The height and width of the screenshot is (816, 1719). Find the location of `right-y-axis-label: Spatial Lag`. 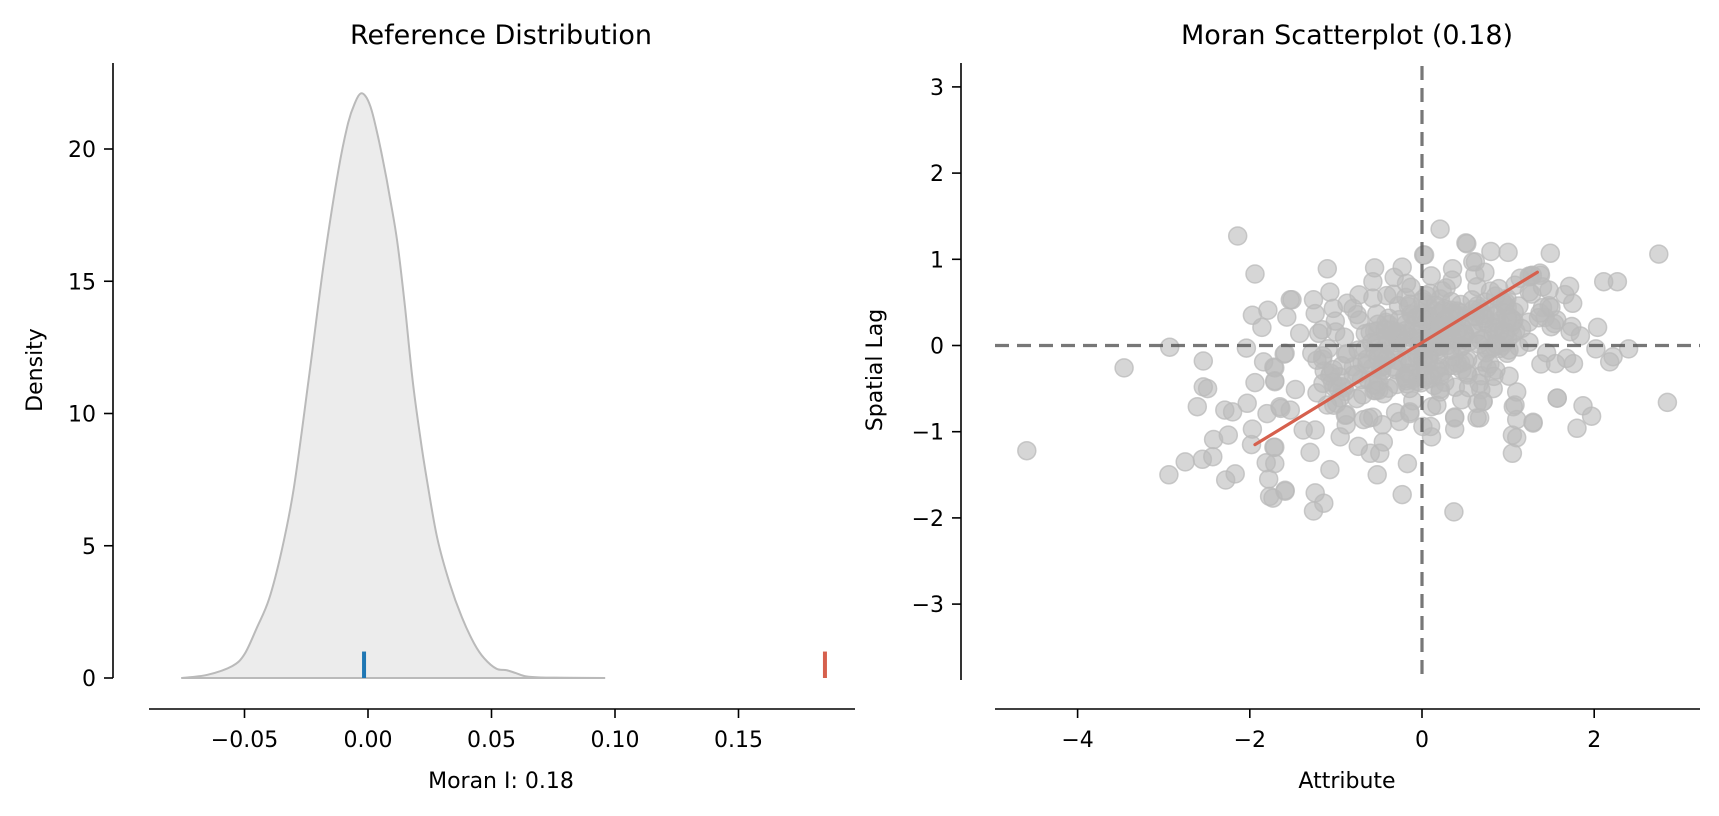

right-y-axis-label: Spatial Lag is located at coordinates (875, 370).